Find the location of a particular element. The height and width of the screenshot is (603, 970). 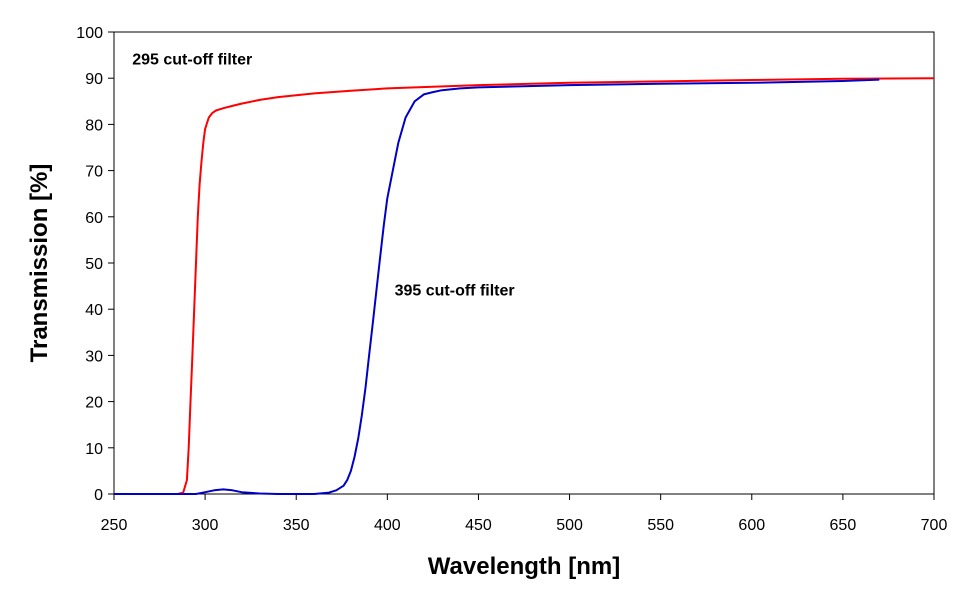

x-tick-label: 500 is located at coordinates (569, 525).